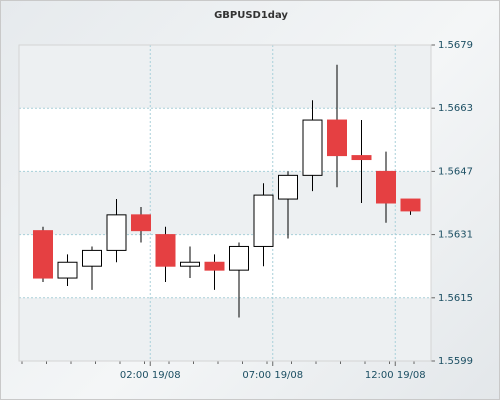 The width and height of the screenshot is (500, 401). I want to click on x-tick-label: 12:00 19/08, so click(395, 375).